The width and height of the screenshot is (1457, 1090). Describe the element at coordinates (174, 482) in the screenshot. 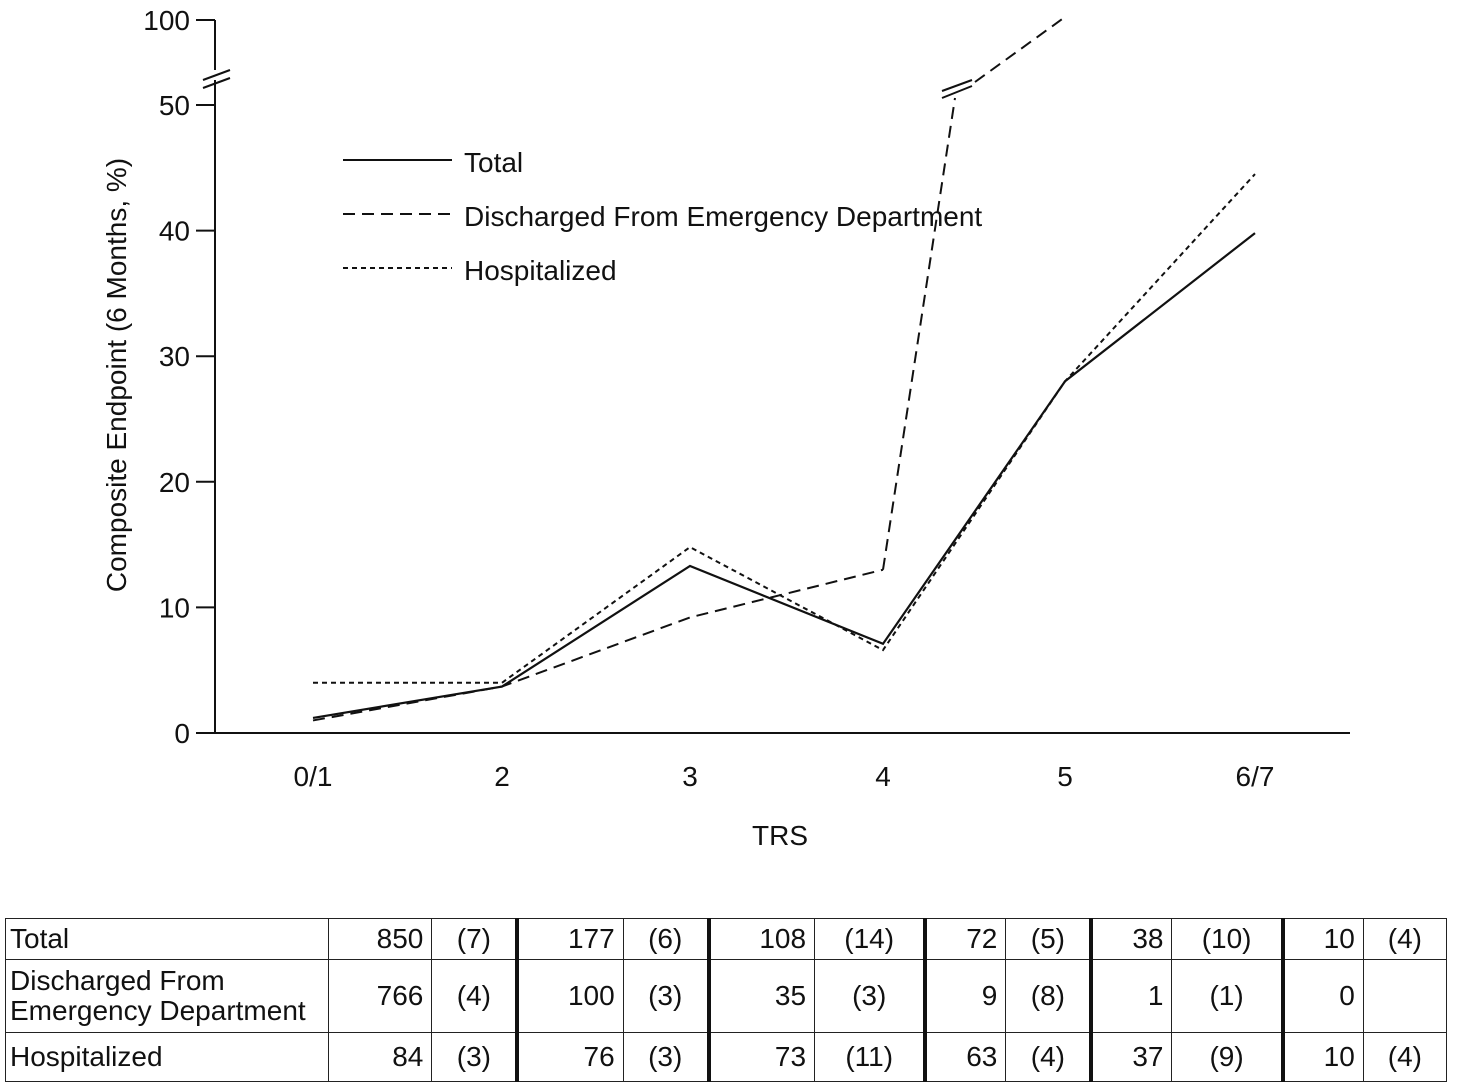

I see `y-tick-label: 20` at that location.